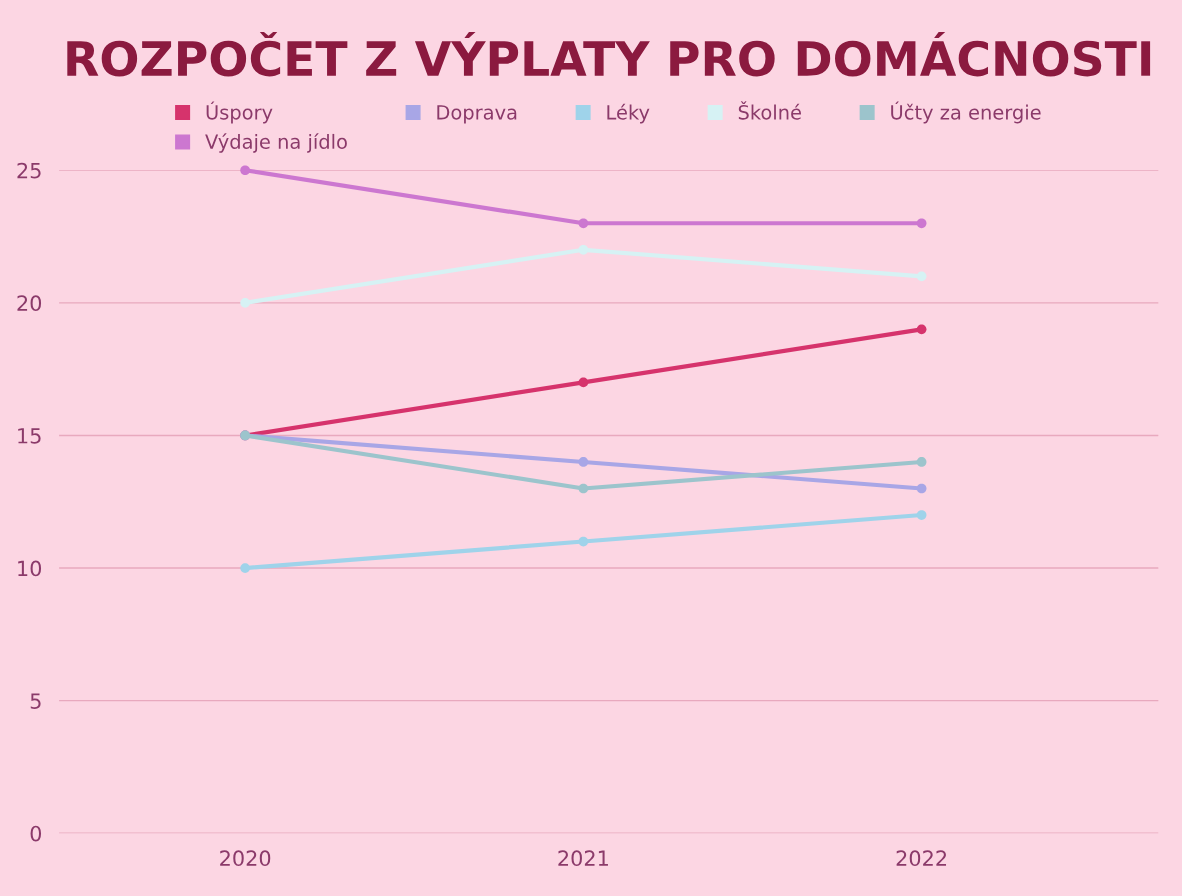 The width and height of the screenshot is (1182, 896). What do you see at coordinates (966, 112) in the screenshot?
I see `legend-label: Účty za energie` at bounding box center [966, 112].